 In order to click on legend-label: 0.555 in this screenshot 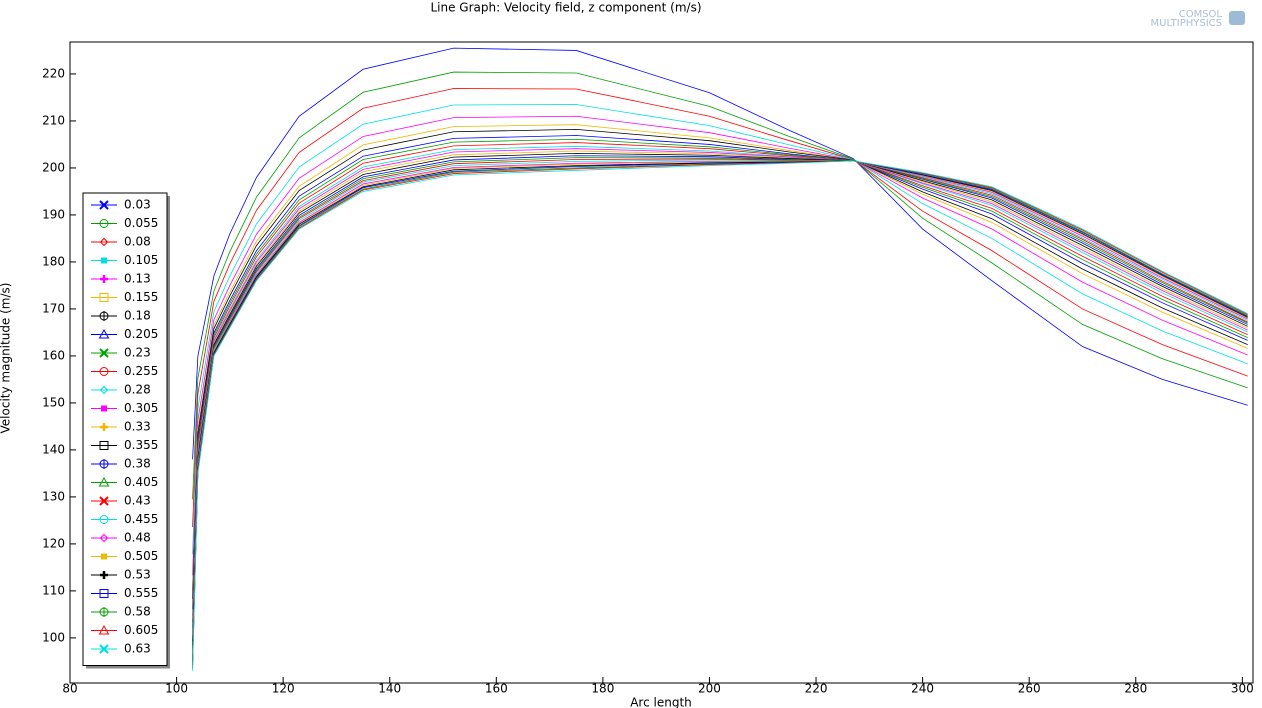, I will do `click(141, 593)`.